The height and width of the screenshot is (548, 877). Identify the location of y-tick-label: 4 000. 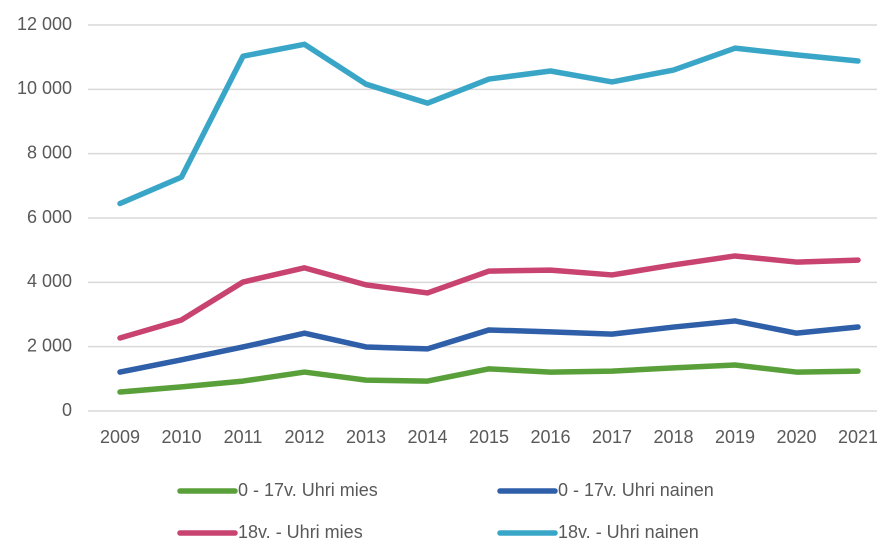
(49, 281).